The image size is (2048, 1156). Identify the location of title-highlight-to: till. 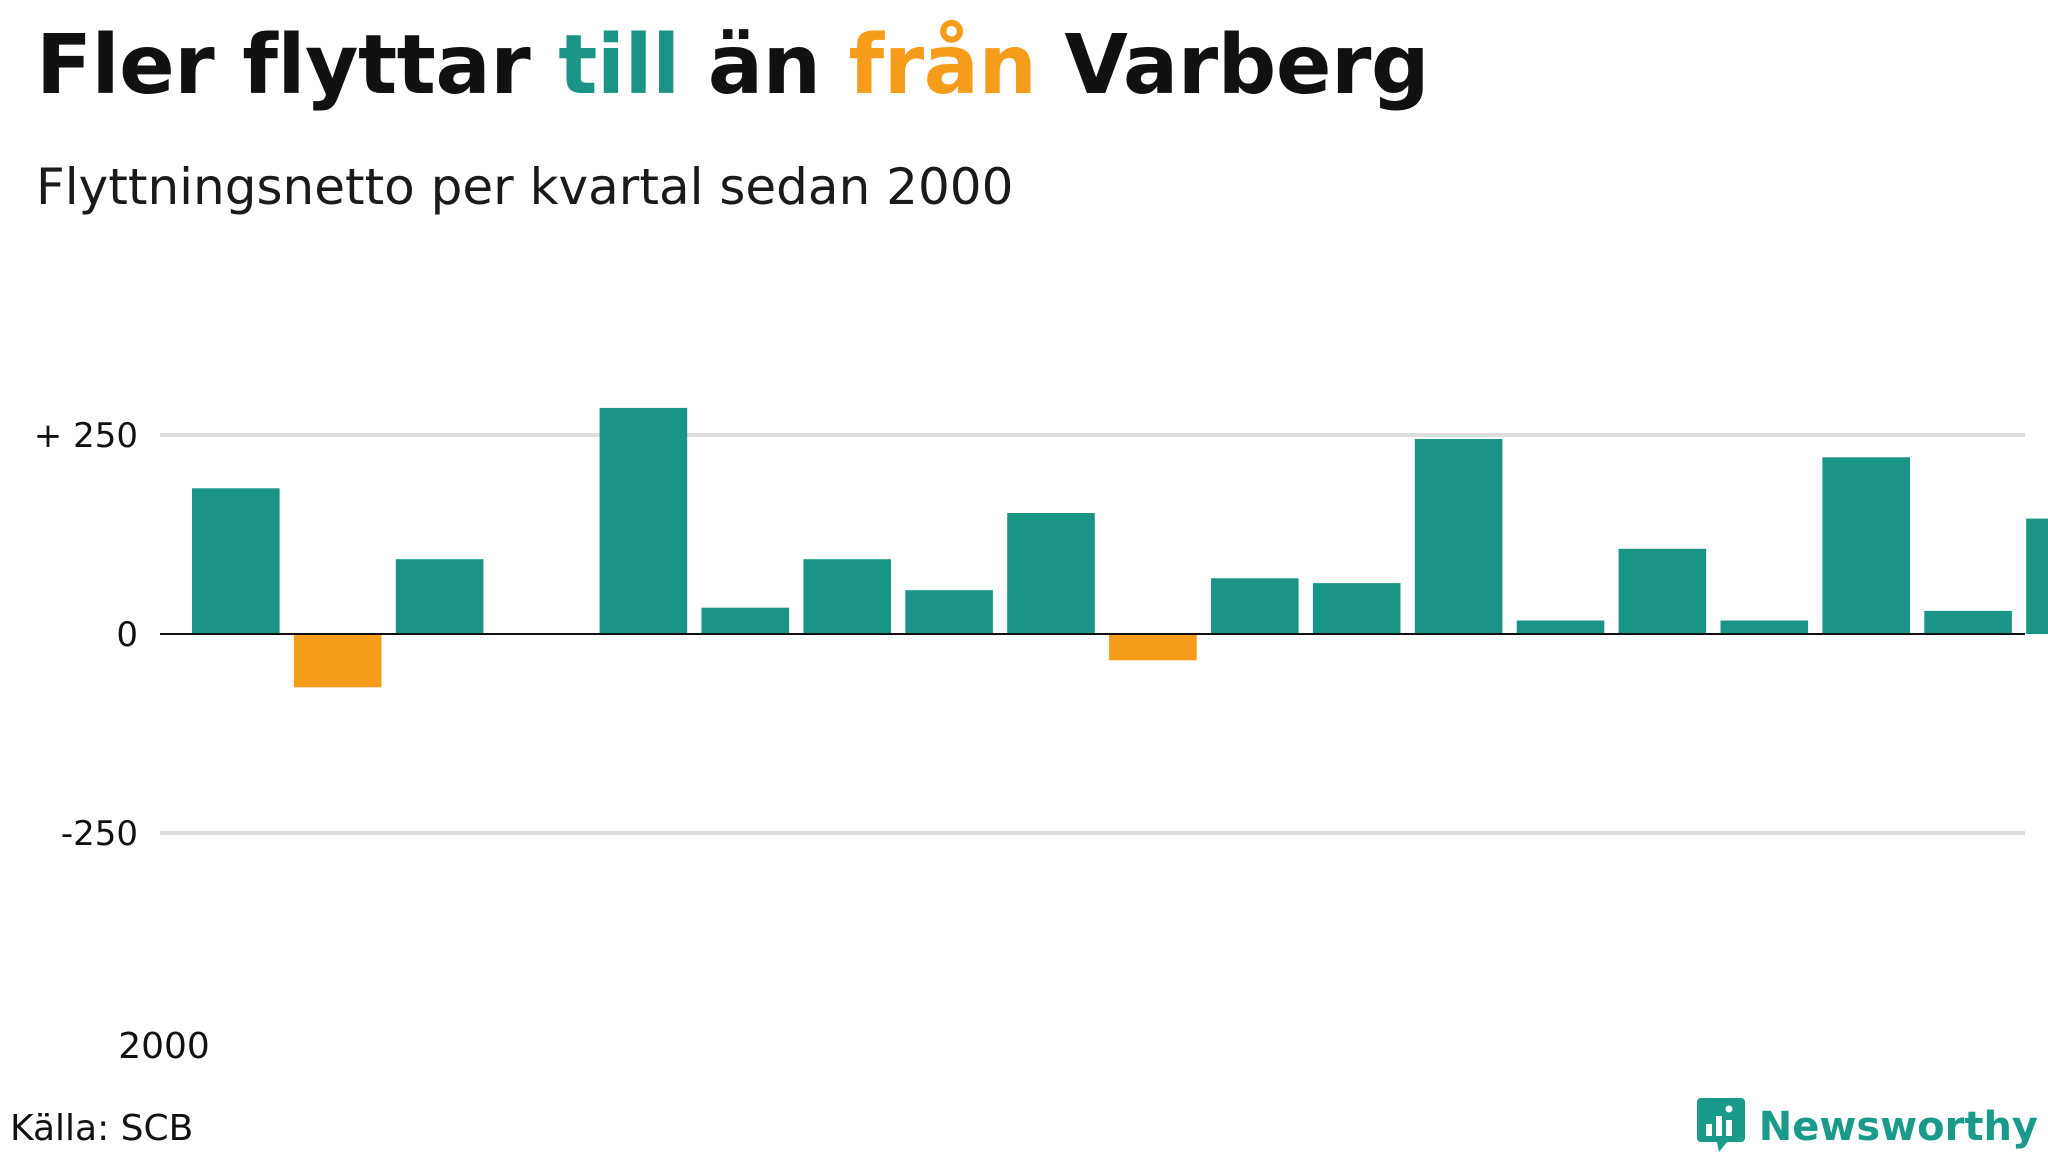
(619, 65).